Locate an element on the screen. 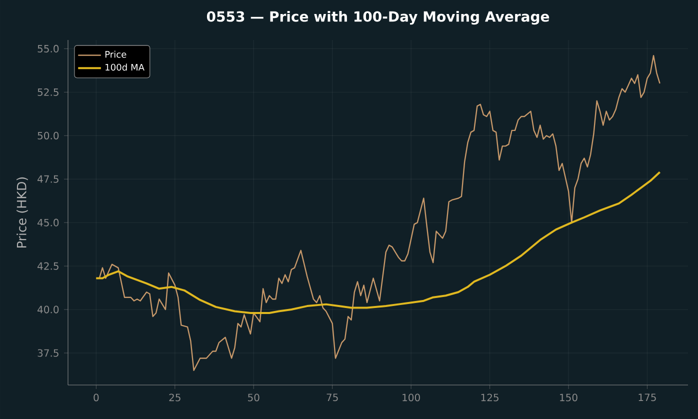 This screenshot has height=419, width=698. y-tick-label: 47.5 is located at coordinates (48, 179).